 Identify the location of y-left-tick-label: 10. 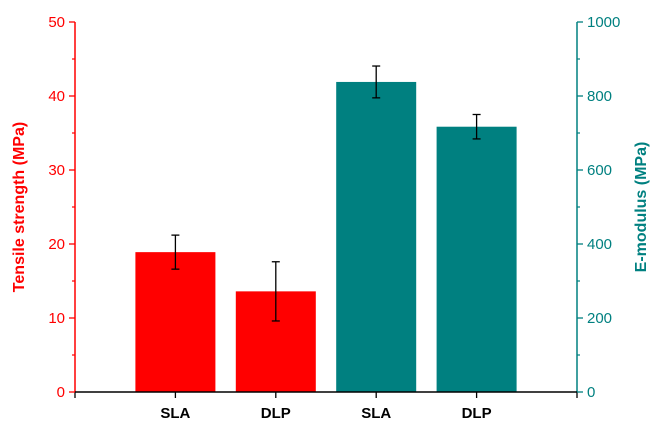
(56, 318).